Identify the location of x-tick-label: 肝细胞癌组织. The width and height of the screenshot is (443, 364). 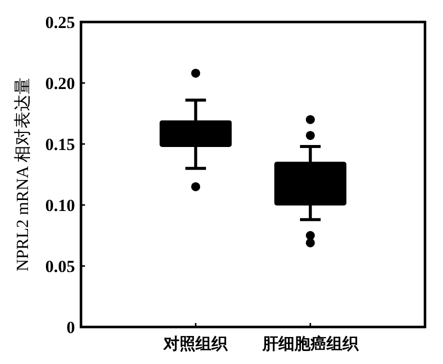
(310, 344).